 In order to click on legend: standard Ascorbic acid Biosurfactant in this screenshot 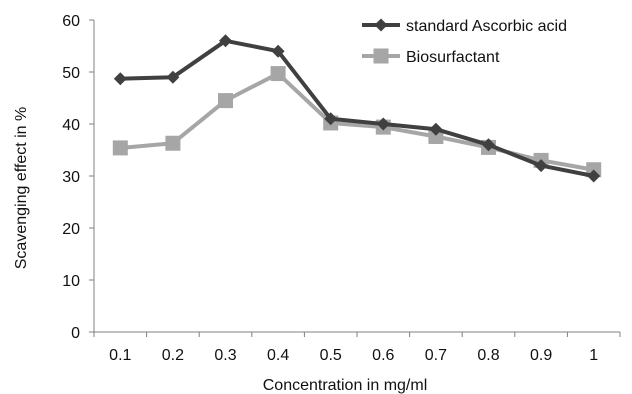, I will do `click(464, 42)`.